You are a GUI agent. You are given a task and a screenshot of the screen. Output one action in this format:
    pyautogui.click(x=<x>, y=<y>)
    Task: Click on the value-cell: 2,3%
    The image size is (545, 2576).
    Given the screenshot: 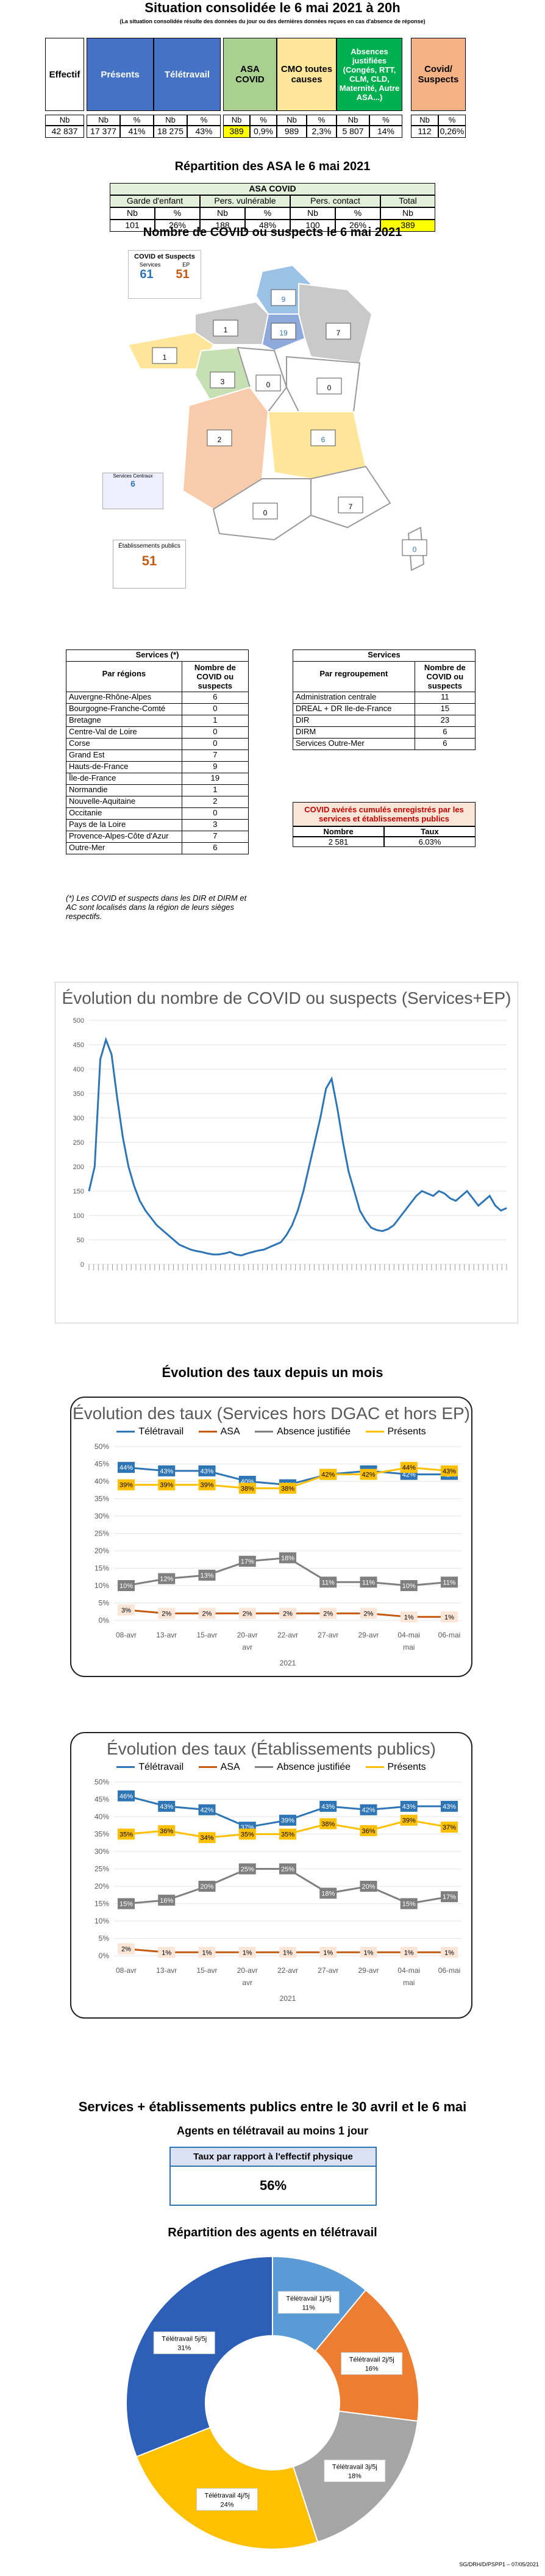 What is the action you would take?
    pyautogui.click(x=322, y=132)
    